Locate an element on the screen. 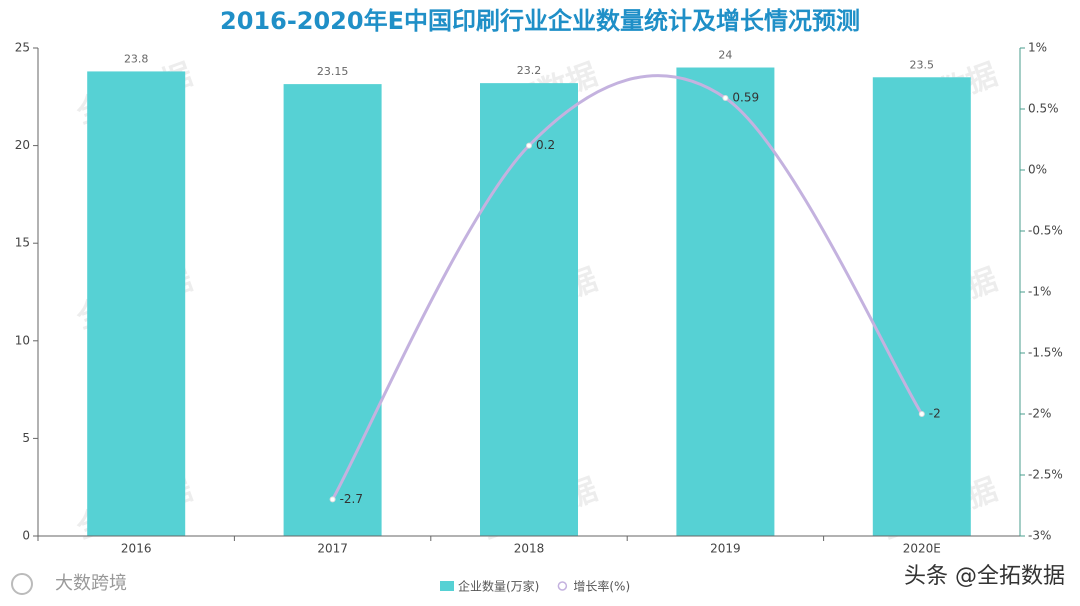 The image size is (1080, 606). line-value-label: -2.7 is located at coordinates (351, 499).